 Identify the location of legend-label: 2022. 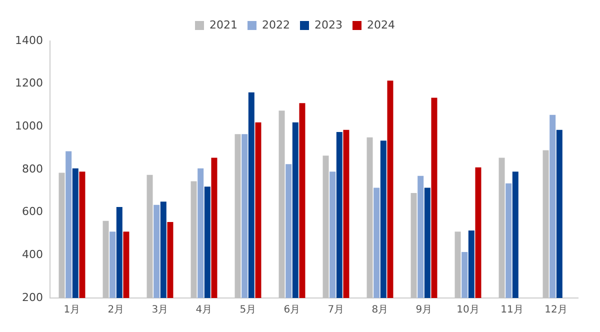
(276, 25).